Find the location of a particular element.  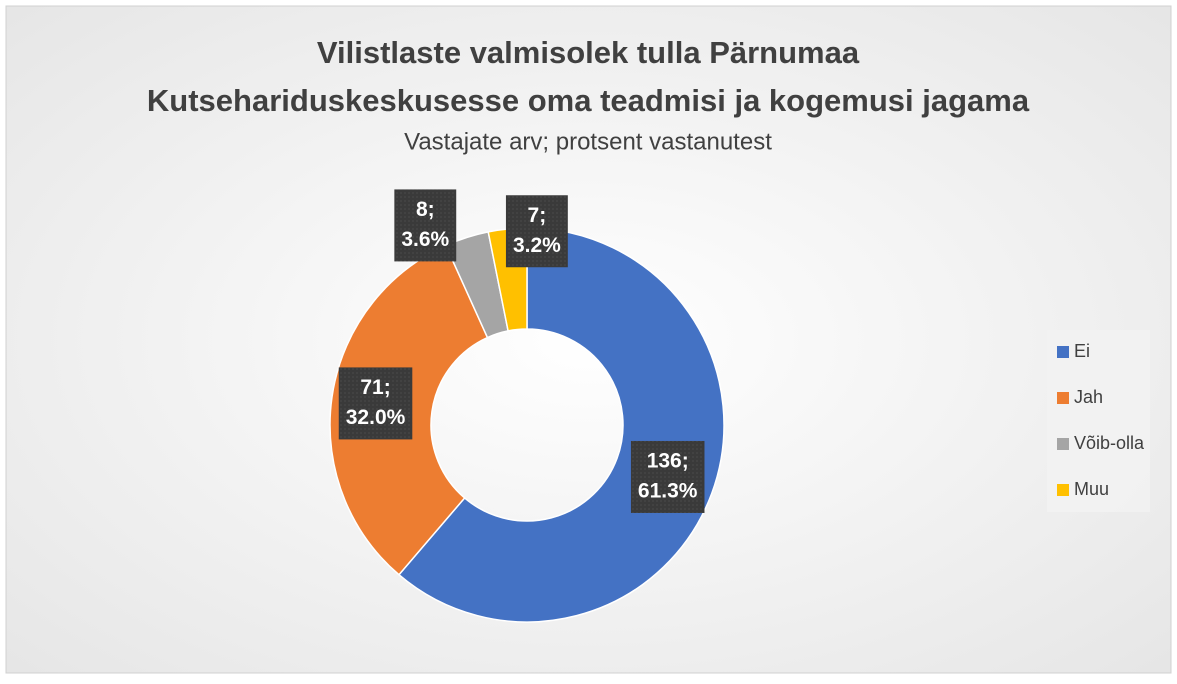

data-label: 71; 32.0% is located at coordinates (375, 403).